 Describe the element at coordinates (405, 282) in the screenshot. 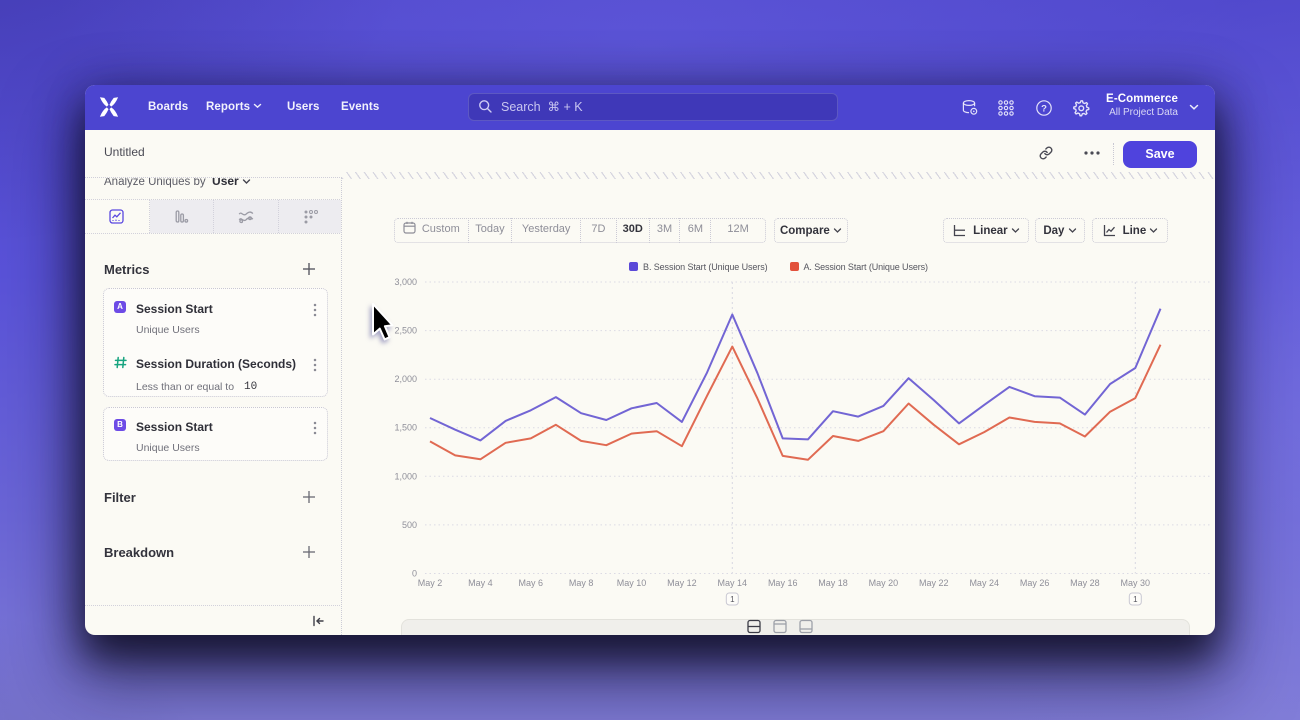

I see `svg-text: 3,000` at that location.